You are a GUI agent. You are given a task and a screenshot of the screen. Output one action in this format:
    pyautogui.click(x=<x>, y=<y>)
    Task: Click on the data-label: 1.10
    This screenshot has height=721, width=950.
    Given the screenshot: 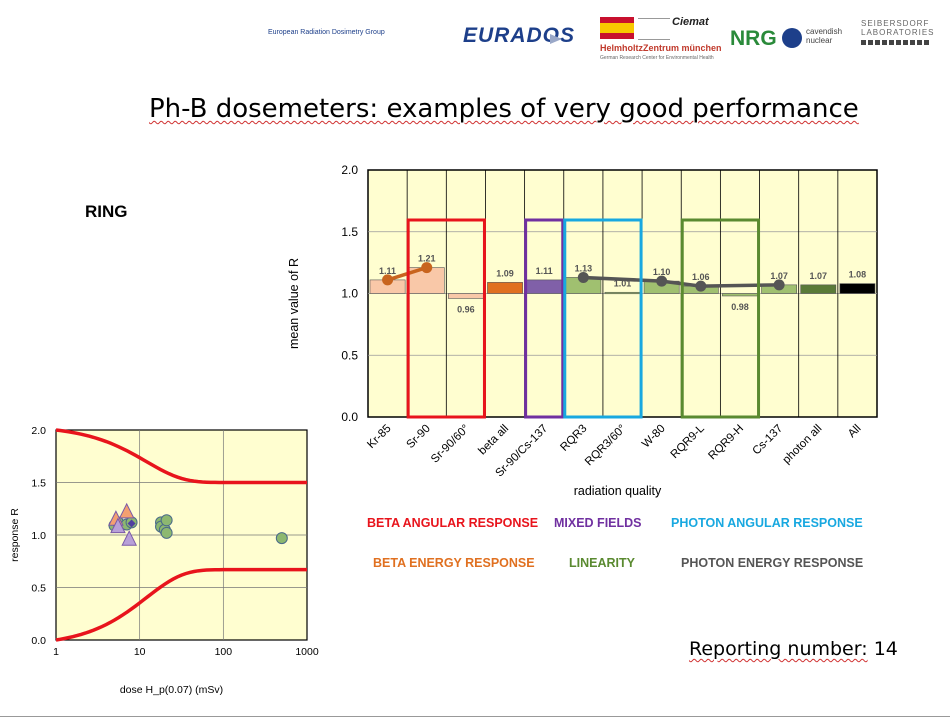 What is the action you would take?
    pyautogui.click(x=662, y=272)
    